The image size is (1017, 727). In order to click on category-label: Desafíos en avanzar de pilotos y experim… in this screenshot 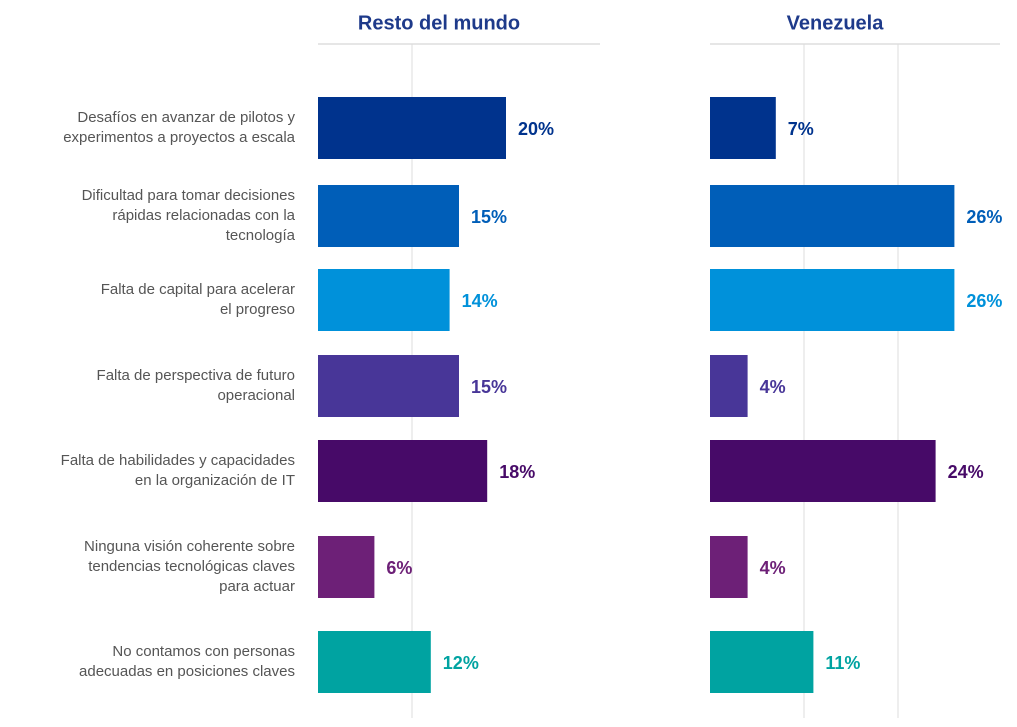, I will do `click(179, 127)`.